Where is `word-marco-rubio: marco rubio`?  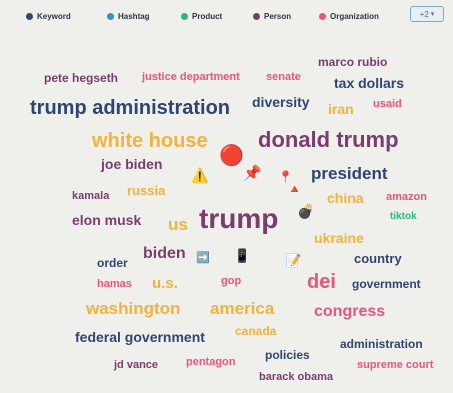
word-marco-rubio: marco rubio is located at coordinates (353, 62).